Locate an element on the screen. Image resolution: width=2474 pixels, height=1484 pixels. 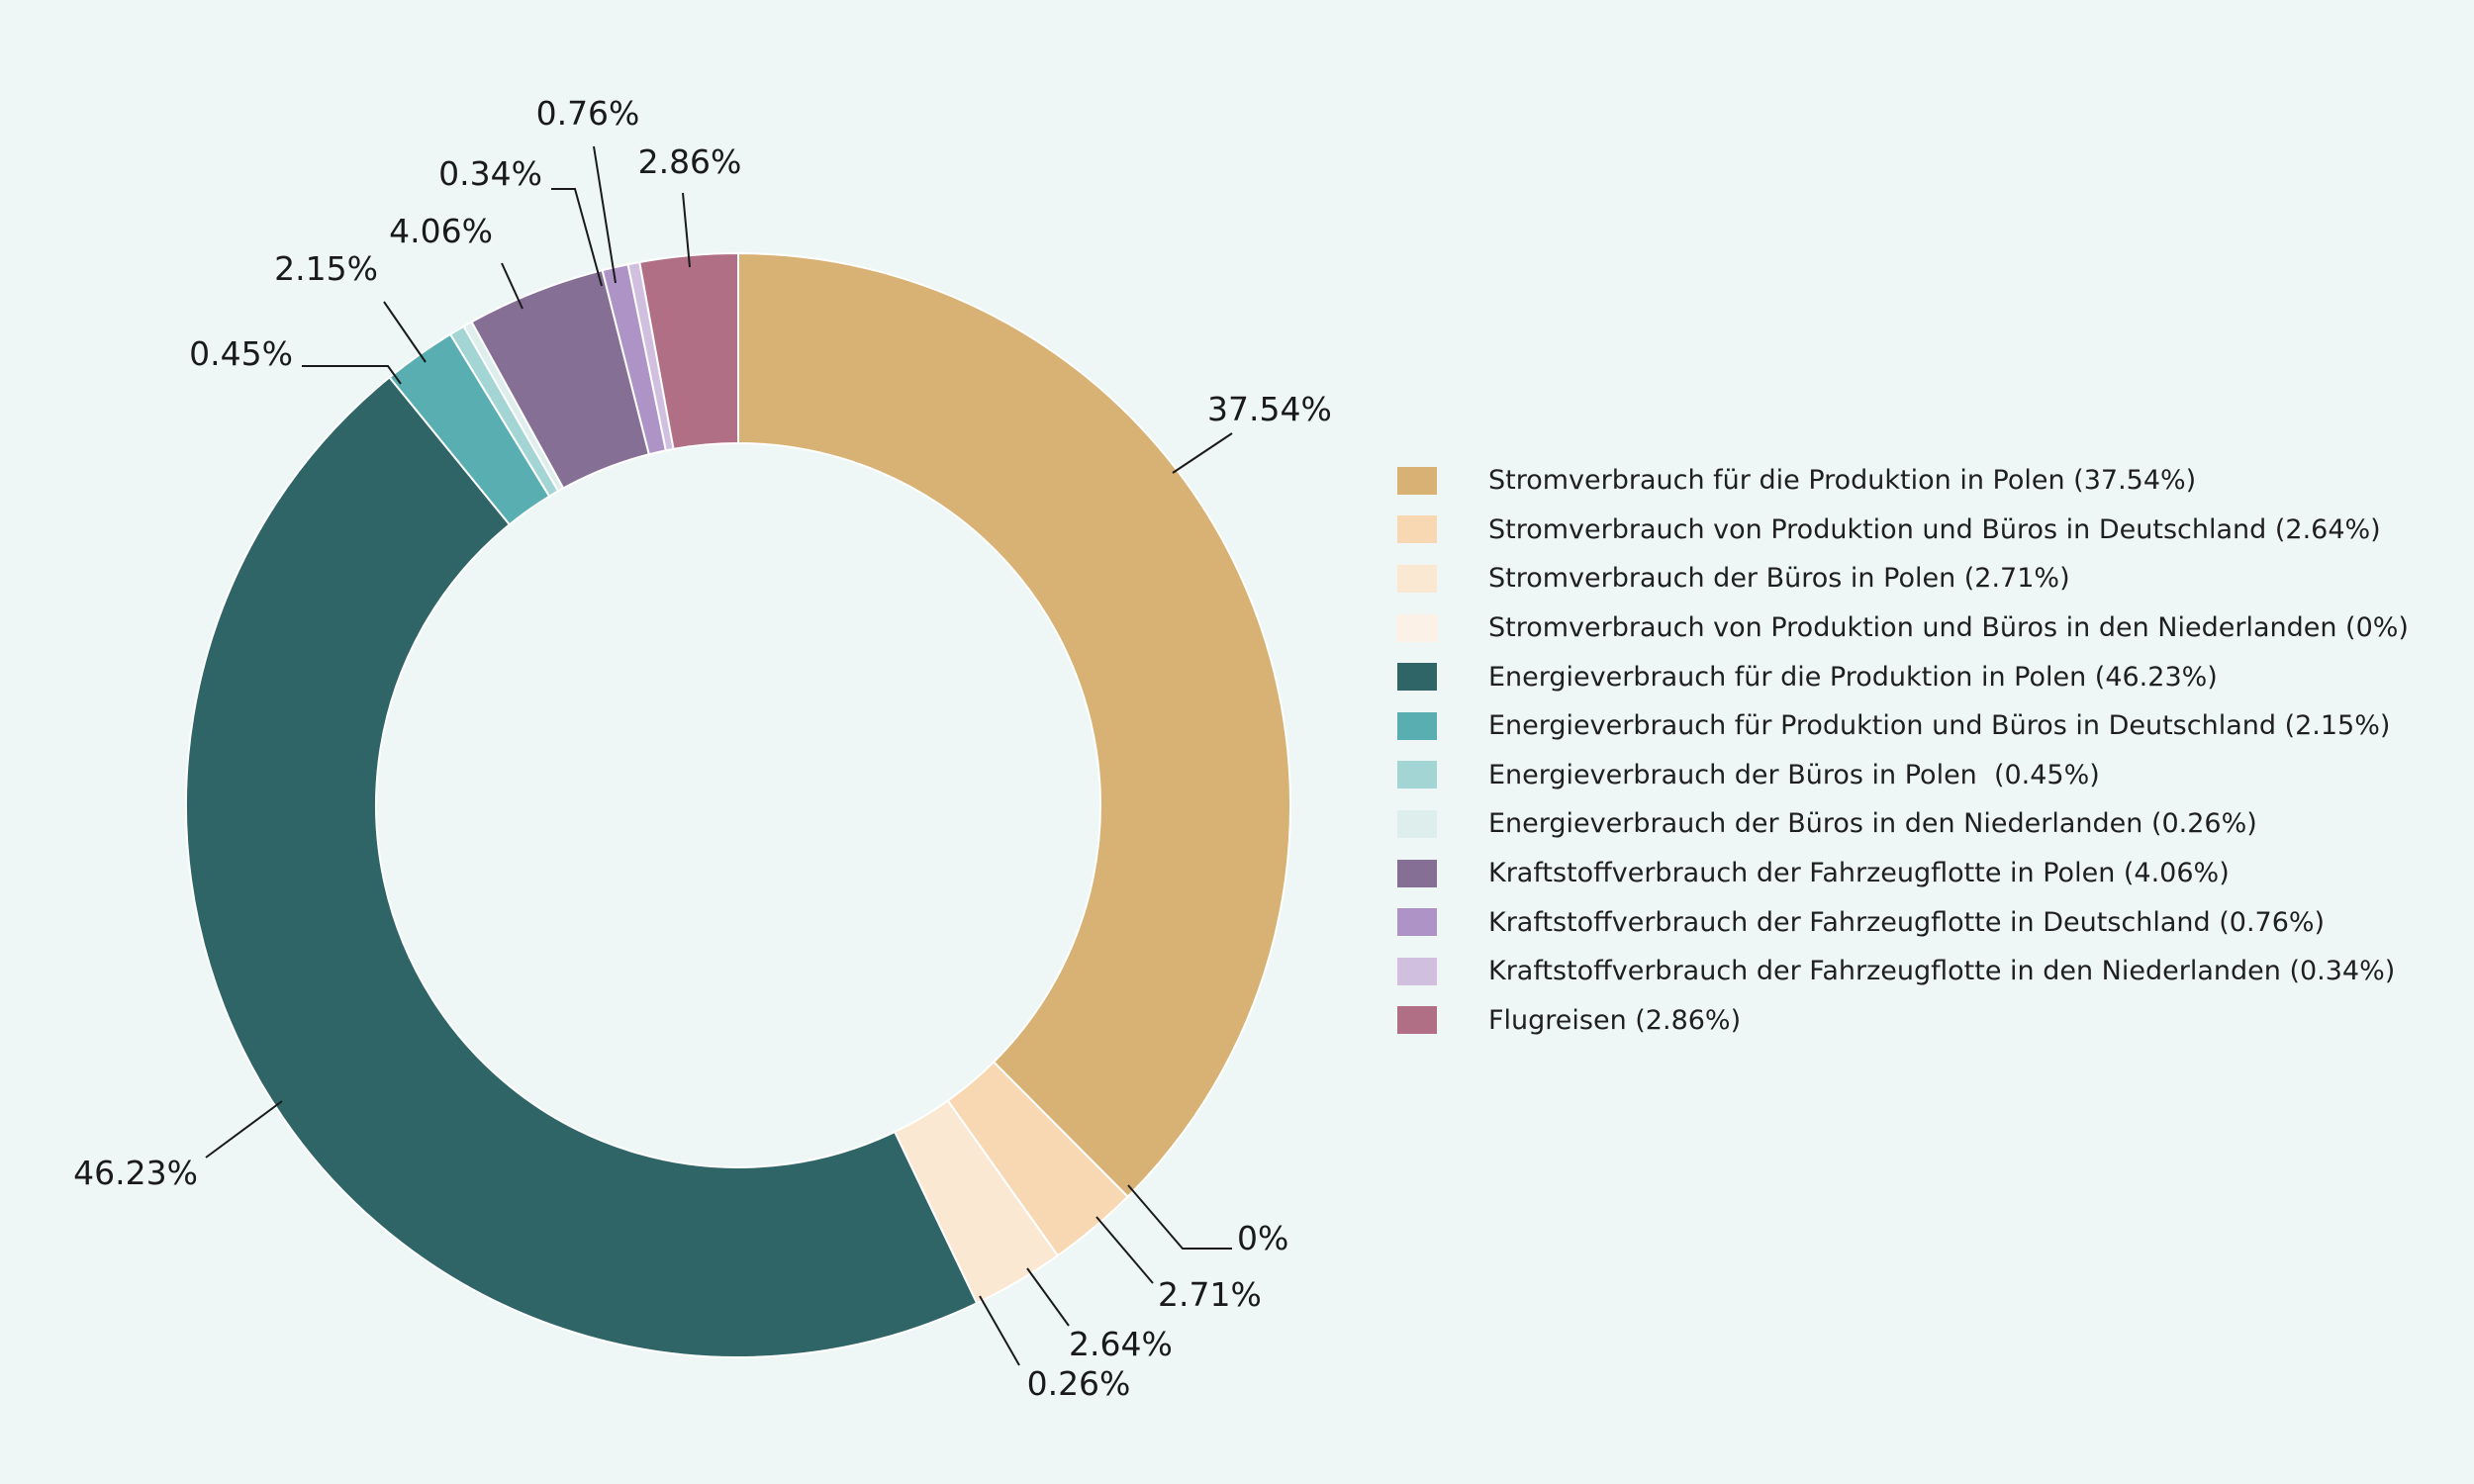
legend-item: Flugreisen (2.86%) is located at coordinates (1903, 1021).